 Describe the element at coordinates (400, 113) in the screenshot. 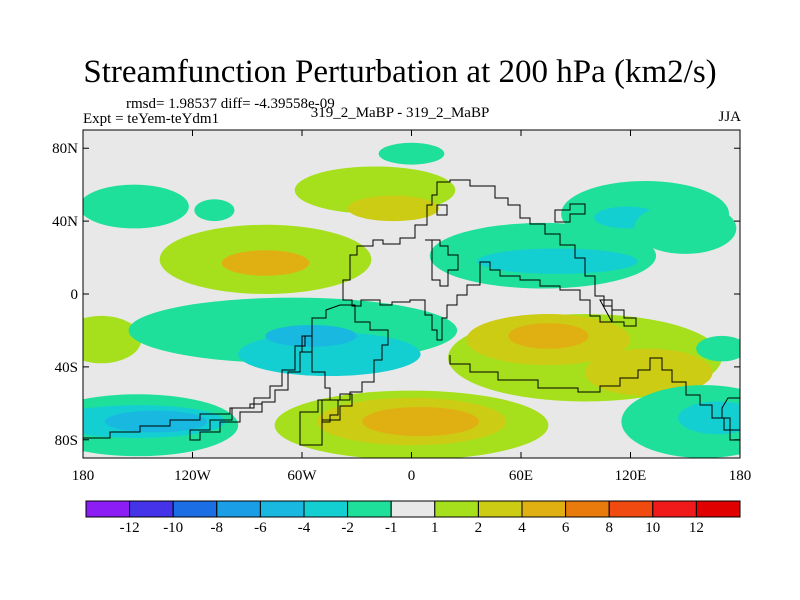

I see `case-label: 319_2_MaBP - 319_2_MaBP` at that location.